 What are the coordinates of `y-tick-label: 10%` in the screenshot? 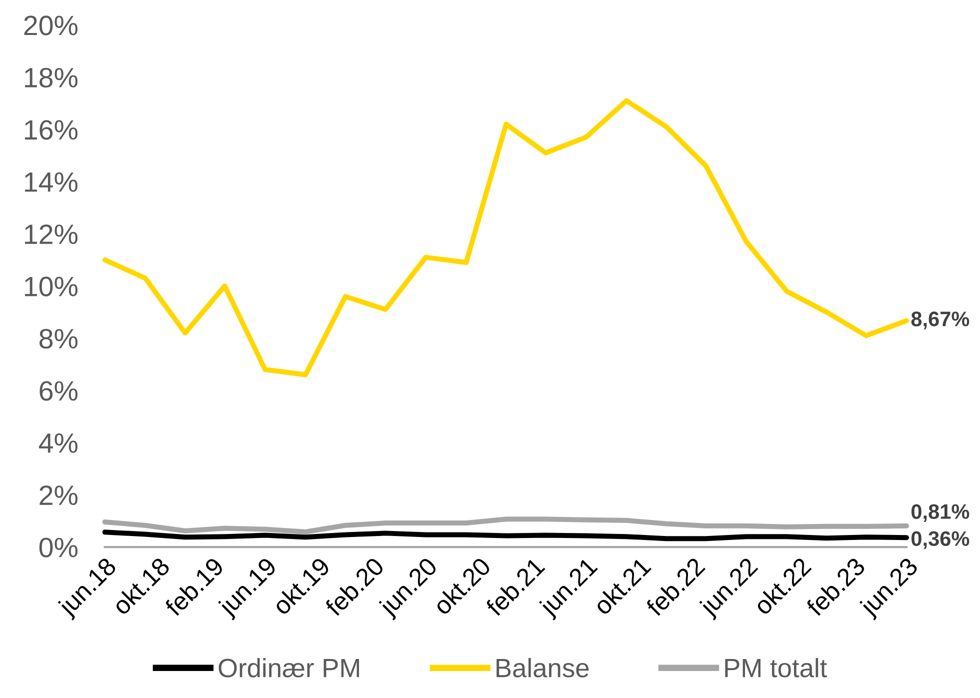 It's located at (51, 286).